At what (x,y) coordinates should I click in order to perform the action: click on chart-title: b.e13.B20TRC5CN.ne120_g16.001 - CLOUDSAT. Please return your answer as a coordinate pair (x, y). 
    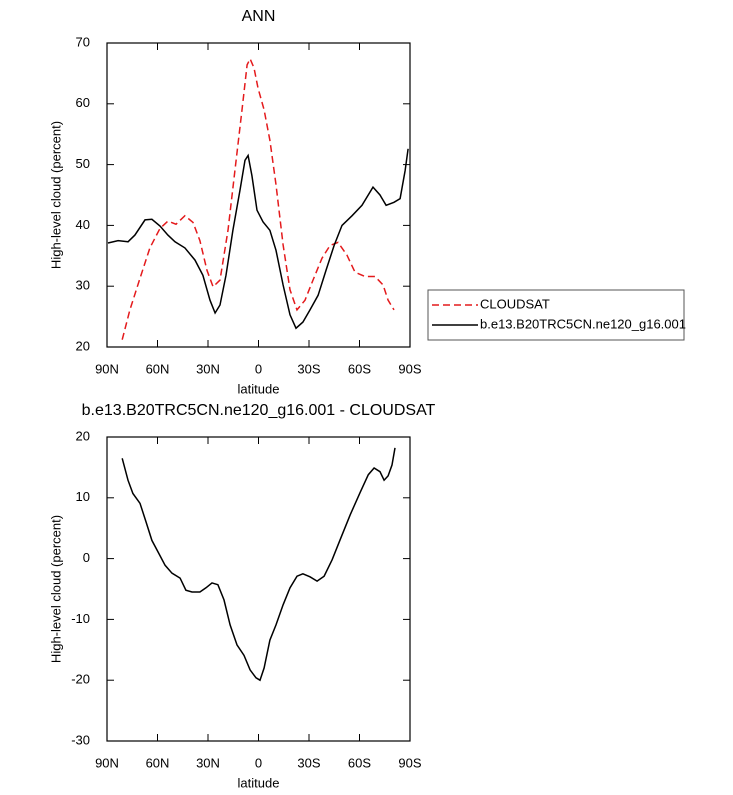
    Looking at the image, I should click on (259, 410).